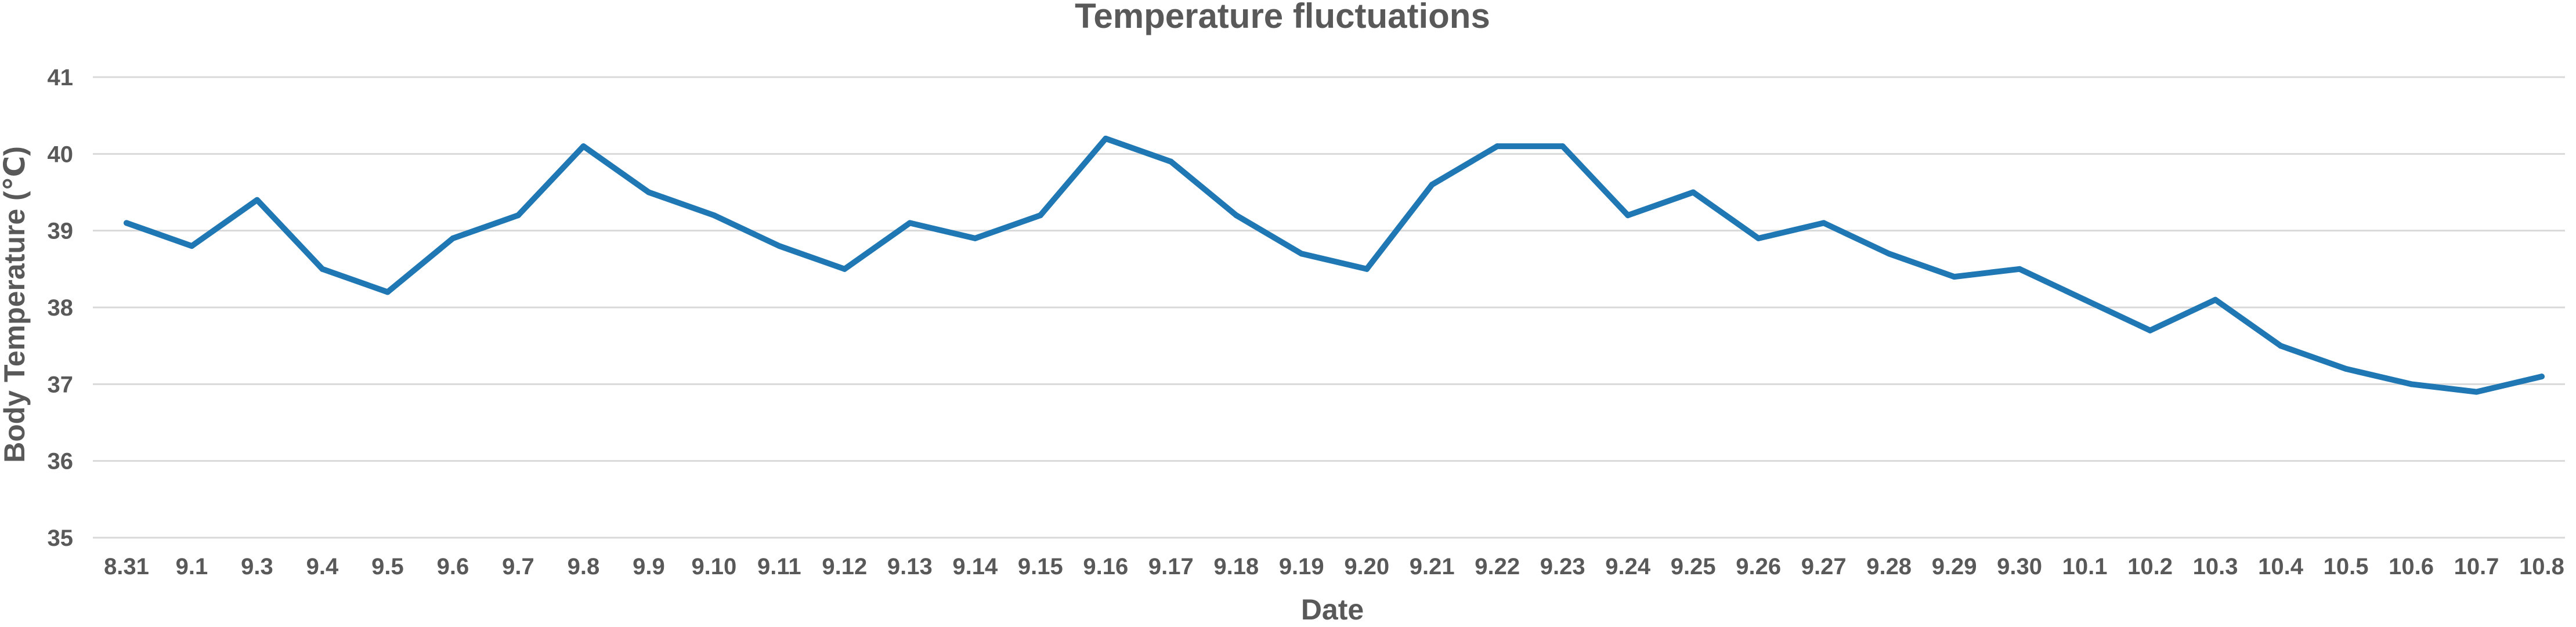 Image resolution: width=2576 pixels, height=627 pixels. Describe the element at coordinates (1366, 566) in the screenshot. I see `x-tick-label: 9.20` at that location.